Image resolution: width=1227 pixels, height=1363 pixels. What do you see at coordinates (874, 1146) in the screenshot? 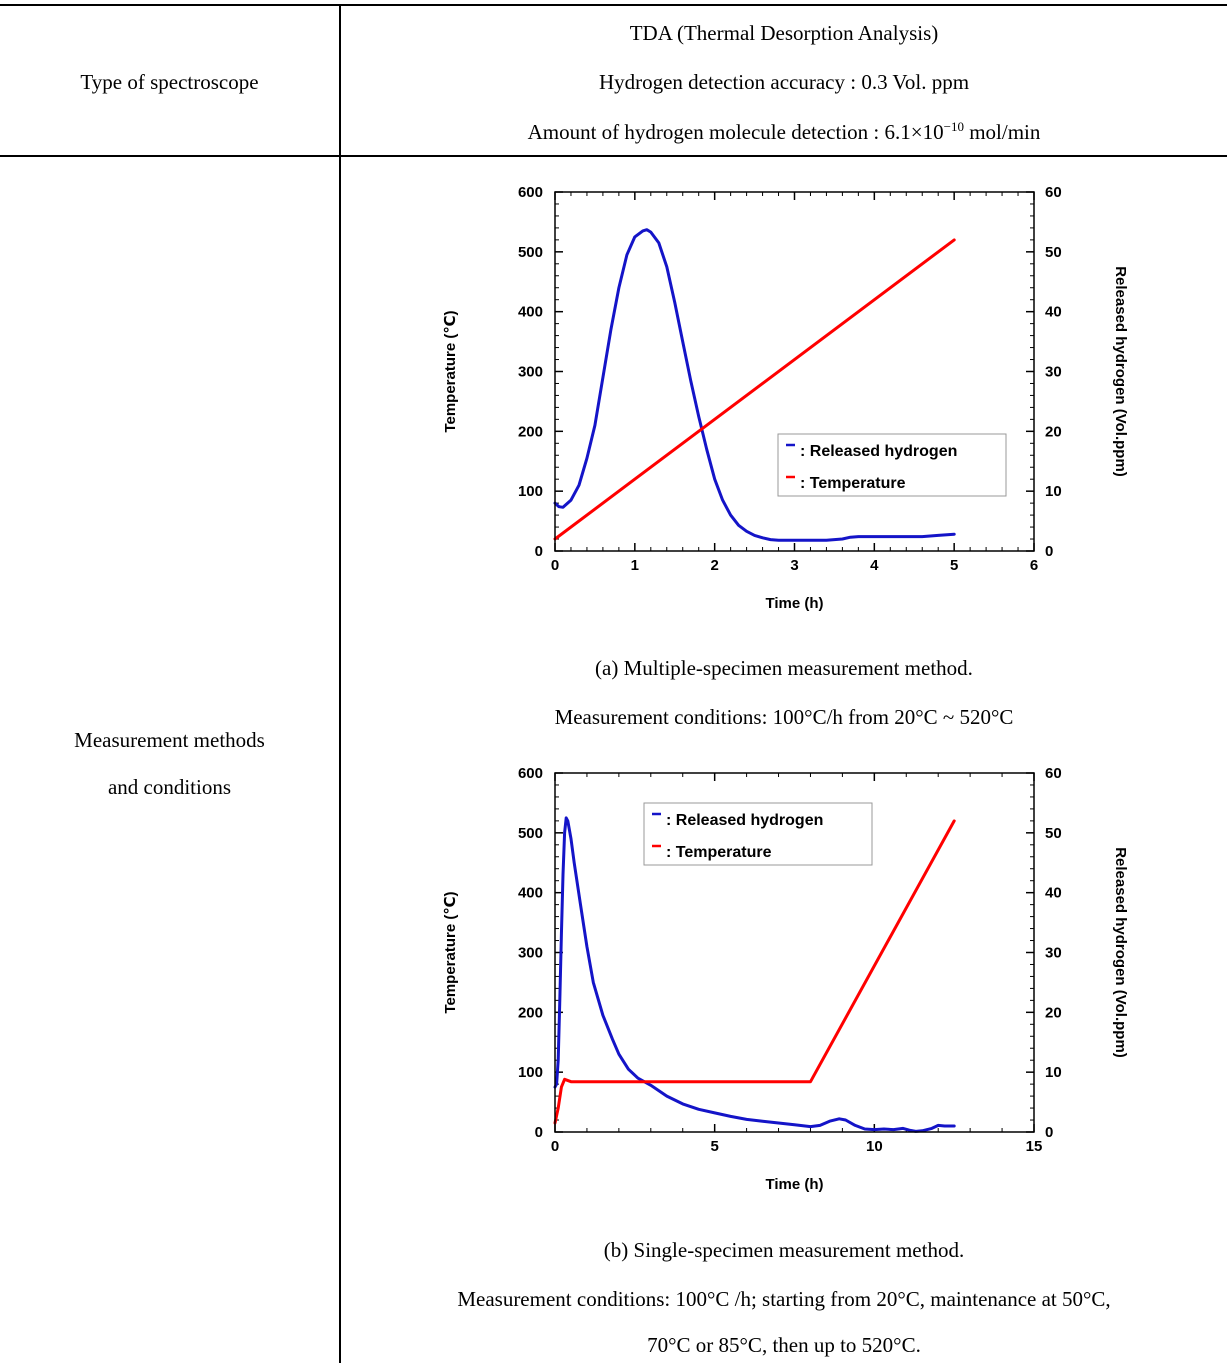
I see `x-tick-label: 10` at bounding box center [874, 1146].